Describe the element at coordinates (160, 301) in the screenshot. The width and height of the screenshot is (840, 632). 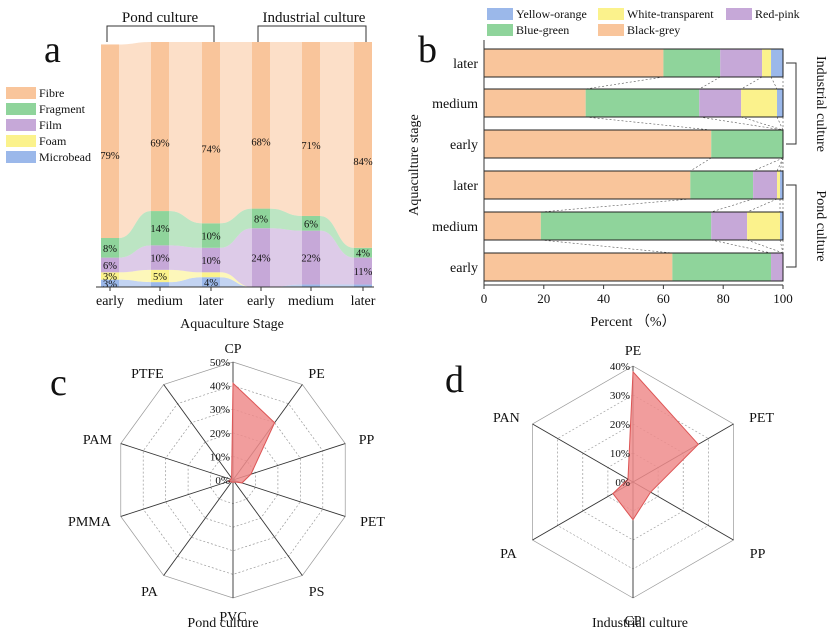
I see `x-tick-label-1: medium` at that location.